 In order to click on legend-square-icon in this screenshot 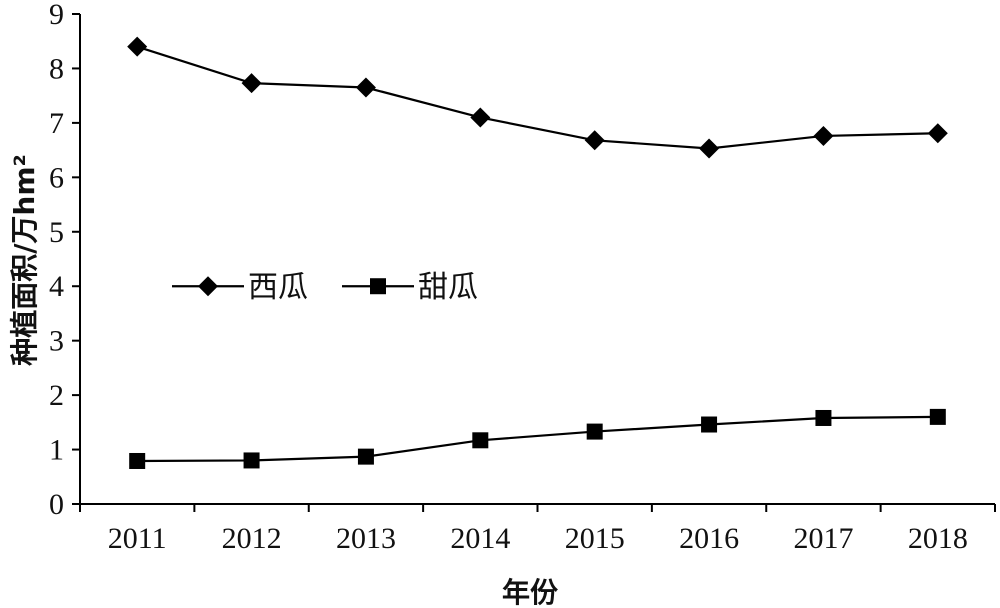, I will do `click(378, 286)`.